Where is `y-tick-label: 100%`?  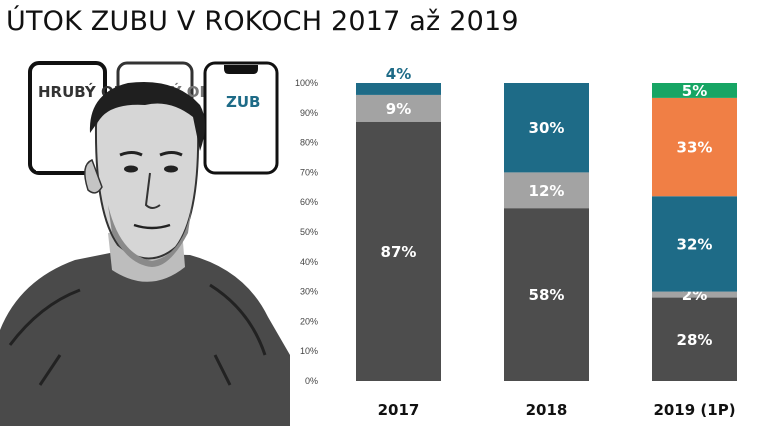
y-tick-label: 100% is located at coordinates (306, 83).